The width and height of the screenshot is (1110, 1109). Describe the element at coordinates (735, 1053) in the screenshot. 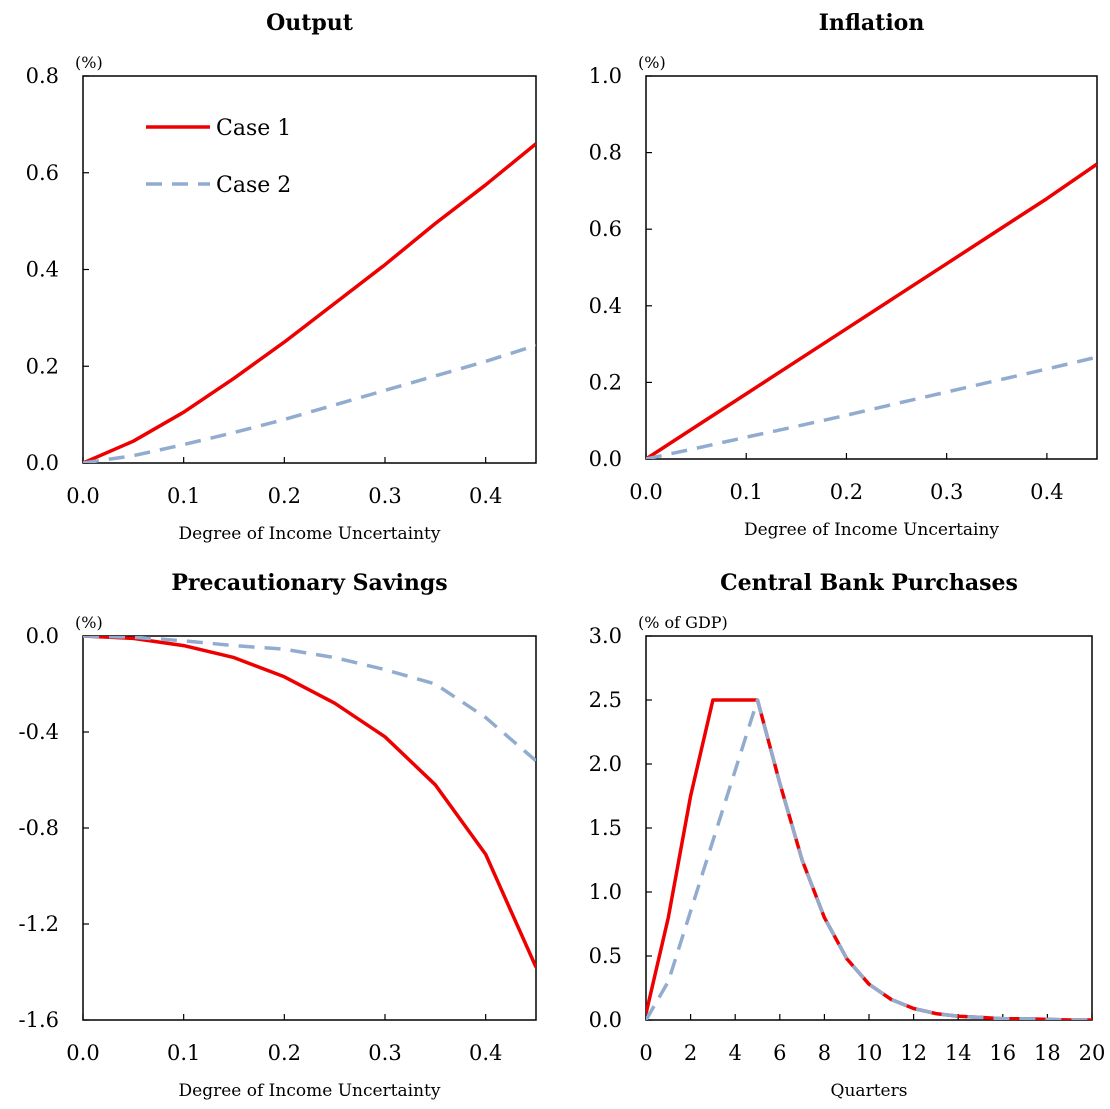

I see `x-tick-label: 4` at that location.